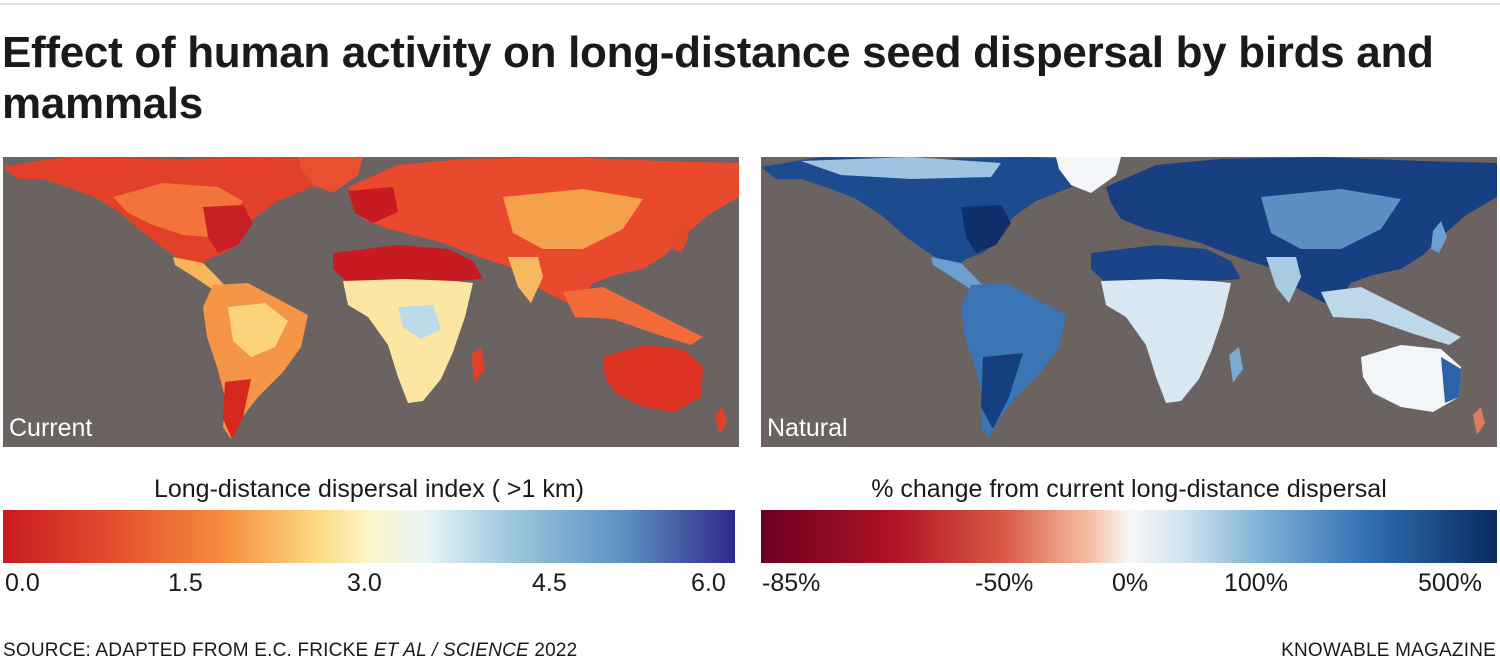  Describe the element at coordinates (1388, 650) in the screenshot. I see `publisher-credit: KNOWABLE MAGAZINE` at that location.